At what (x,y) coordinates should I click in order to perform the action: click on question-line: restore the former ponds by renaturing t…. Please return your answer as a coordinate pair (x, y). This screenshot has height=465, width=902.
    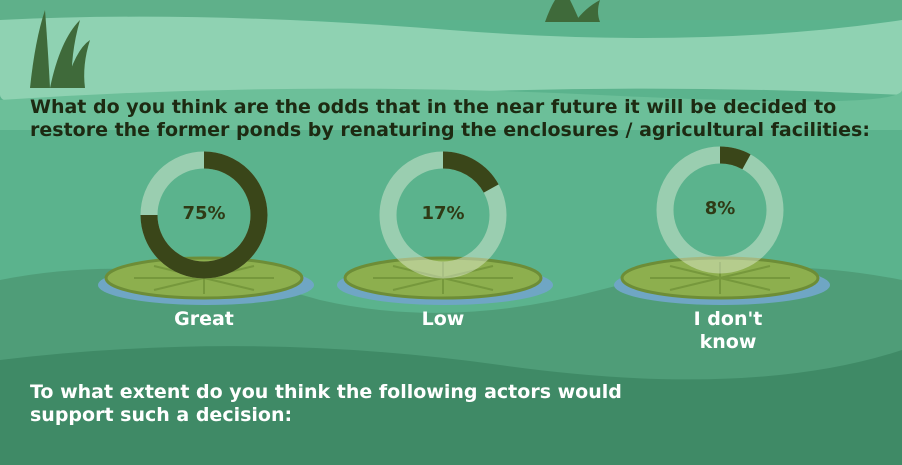
    Looking at the image, I should click on (450, 130).